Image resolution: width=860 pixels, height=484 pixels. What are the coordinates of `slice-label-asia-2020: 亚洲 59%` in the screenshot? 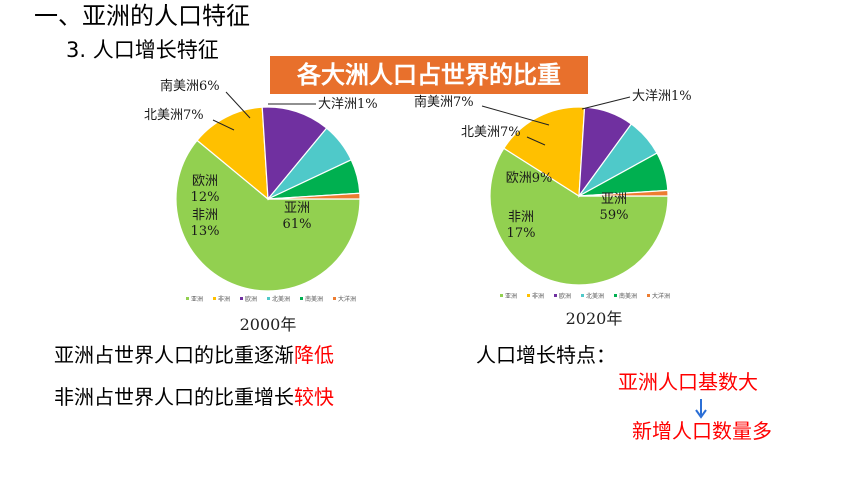 It's located at (614, 207).